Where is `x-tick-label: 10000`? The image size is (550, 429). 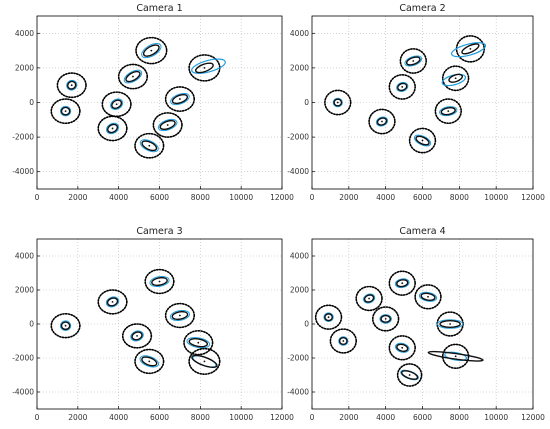 x-tick-label: 10000 is located at coordinates (496, 197).